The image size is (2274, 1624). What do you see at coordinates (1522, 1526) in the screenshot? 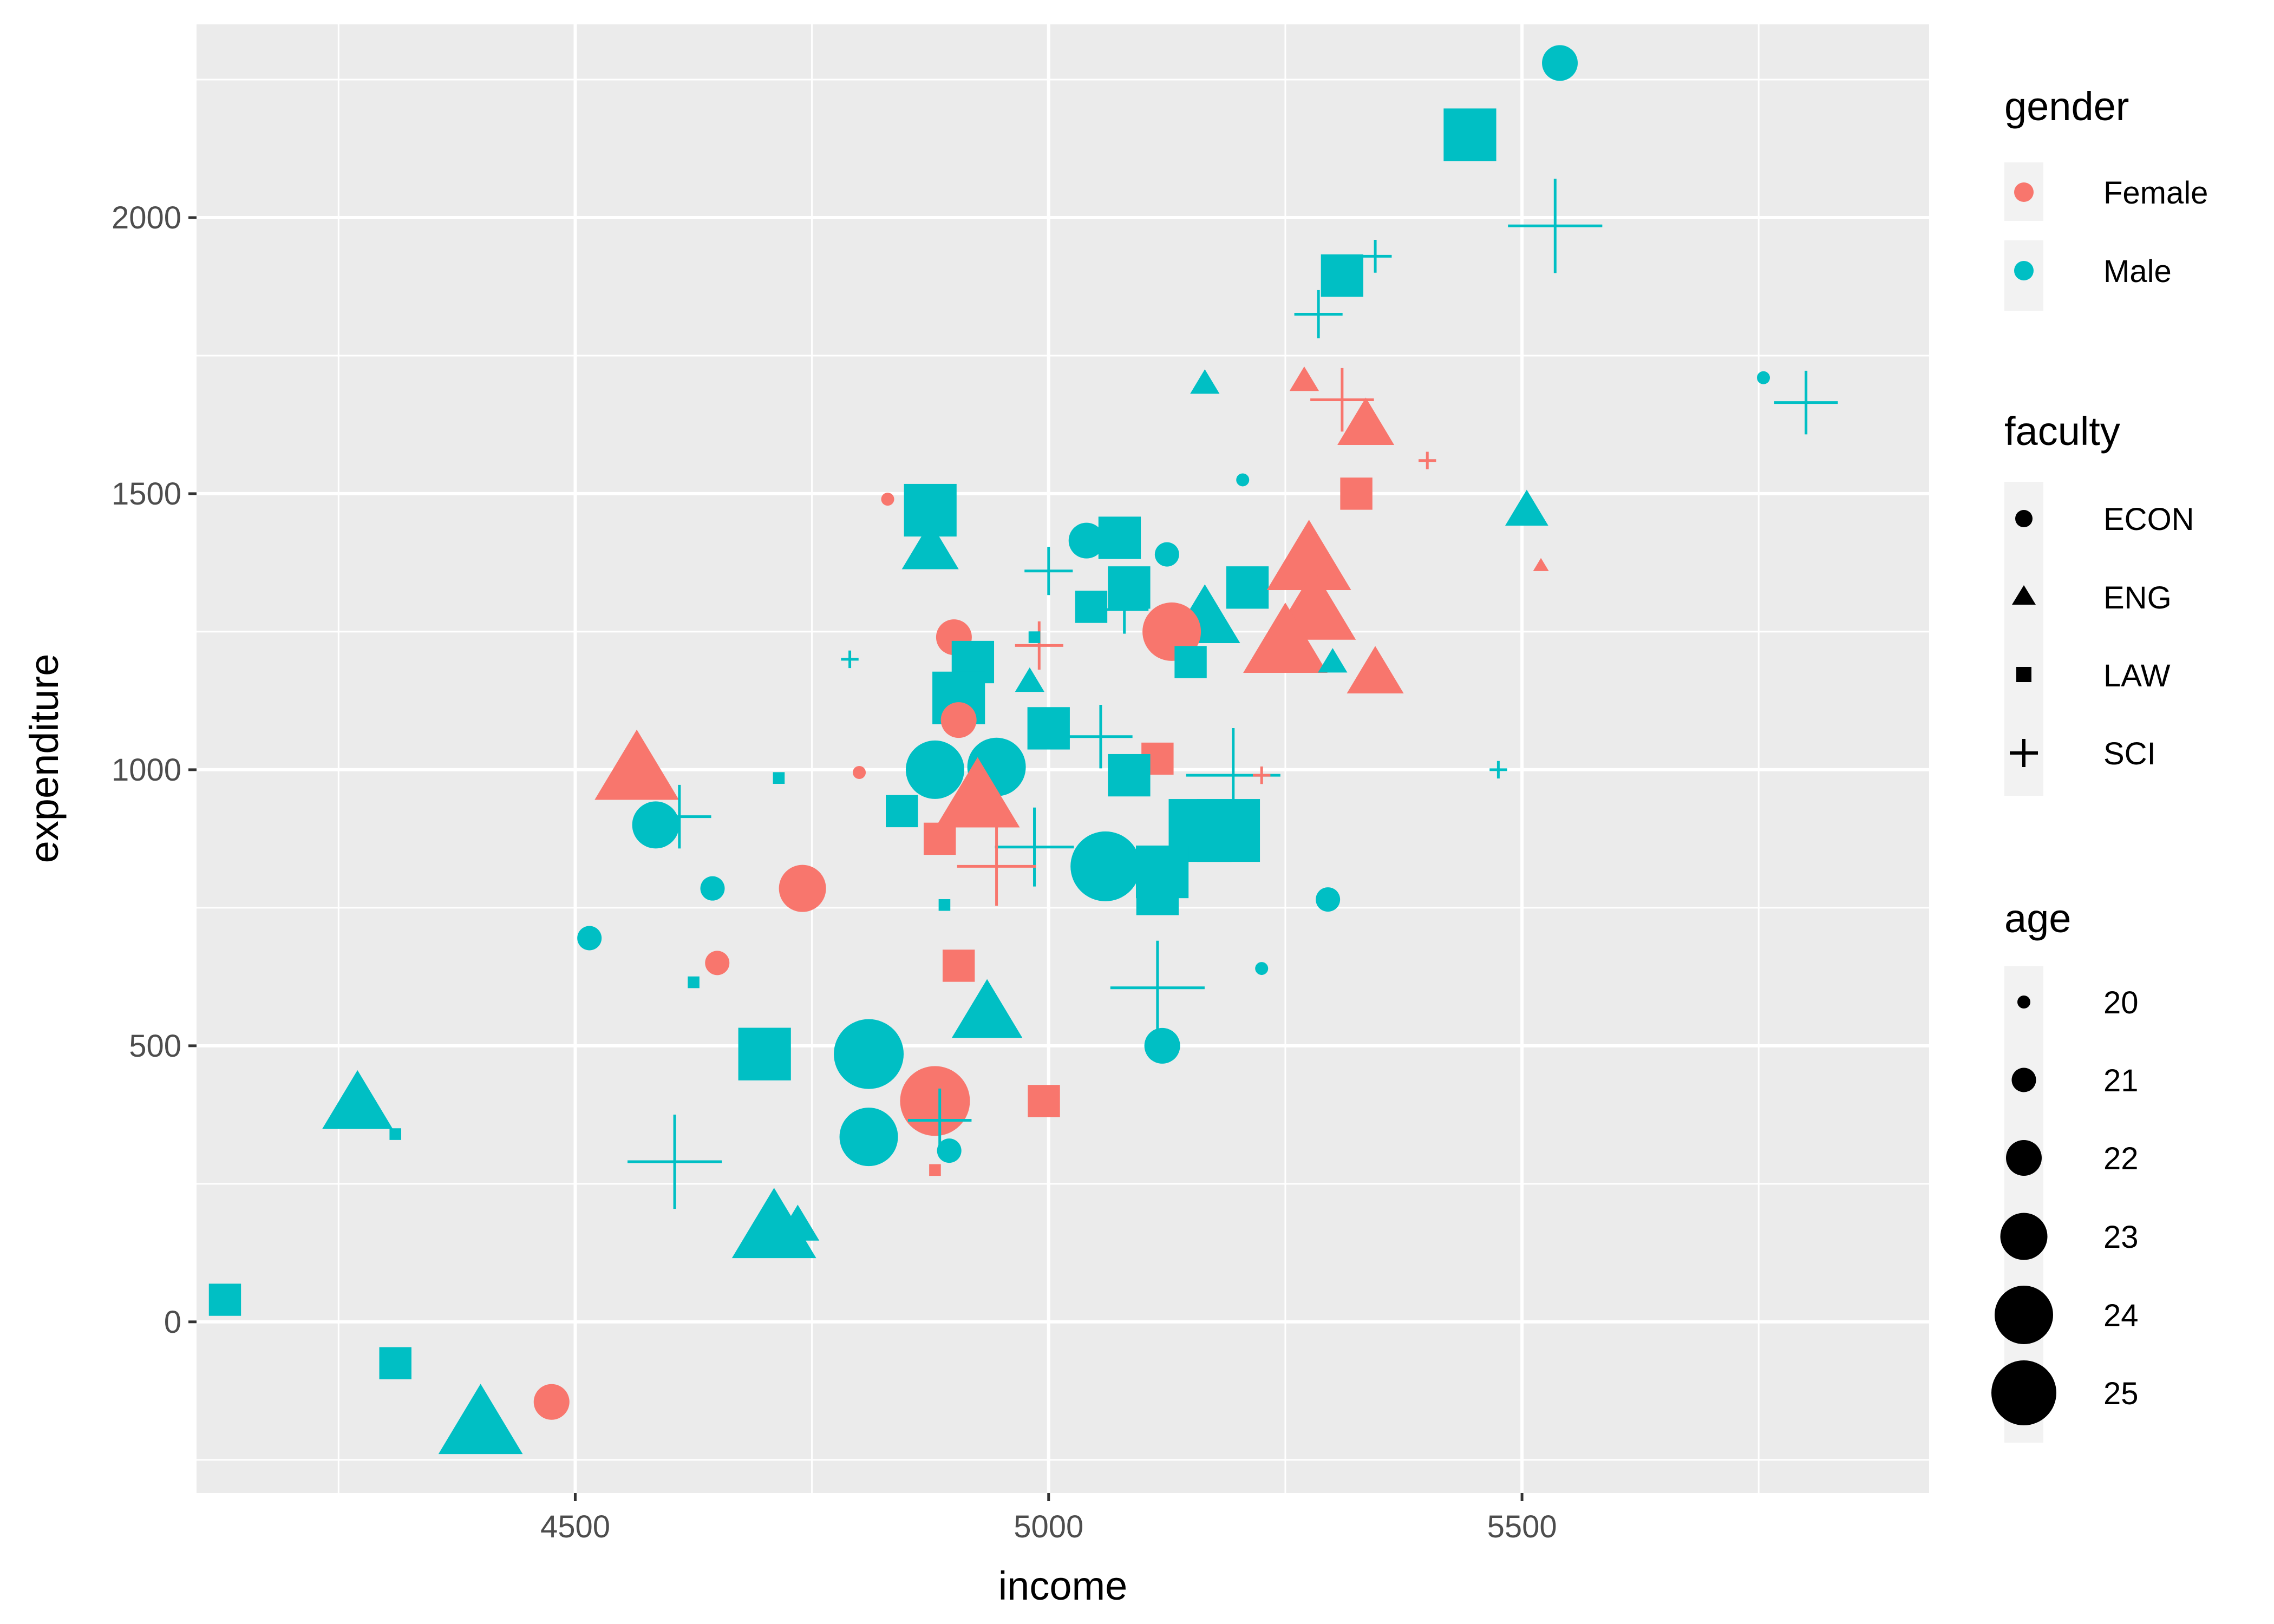
I see `x-tick-label: 5500` at bounding box center [1522, 1526].